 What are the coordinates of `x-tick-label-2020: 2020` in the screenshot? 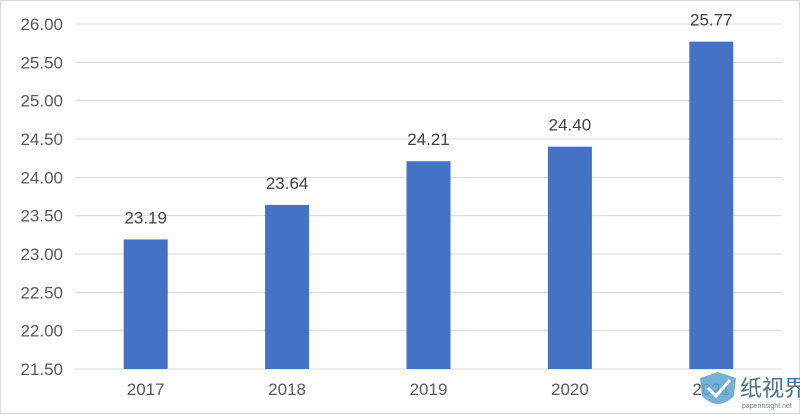 It's located at (570, 389).